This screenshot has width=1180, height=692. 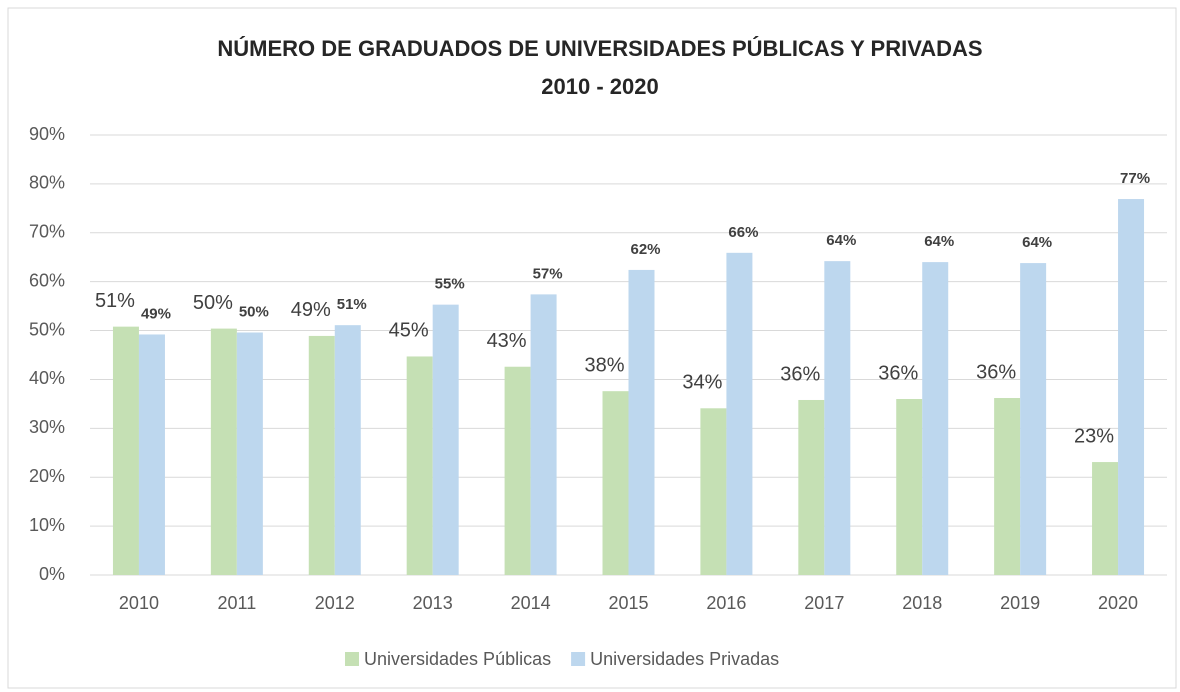 What do you see at coordinates (47, 427) in the screenshot?
I see `y-tick-label: 30%` at bounding box center [47, 427].